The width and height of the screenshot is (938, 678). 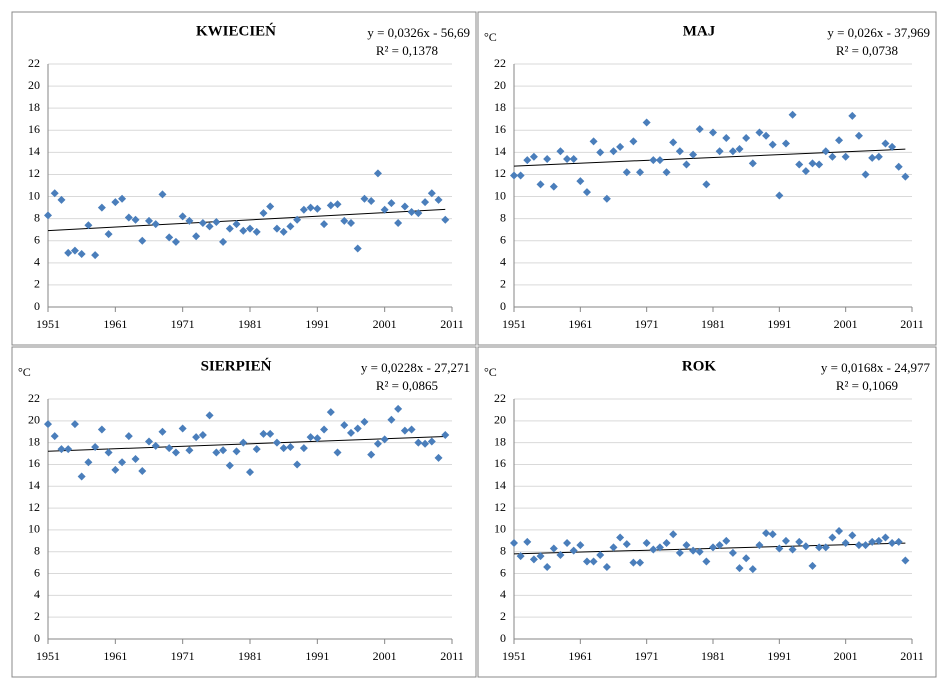 I want to click on y-tick-label: 0, so click(x=37, y=306).